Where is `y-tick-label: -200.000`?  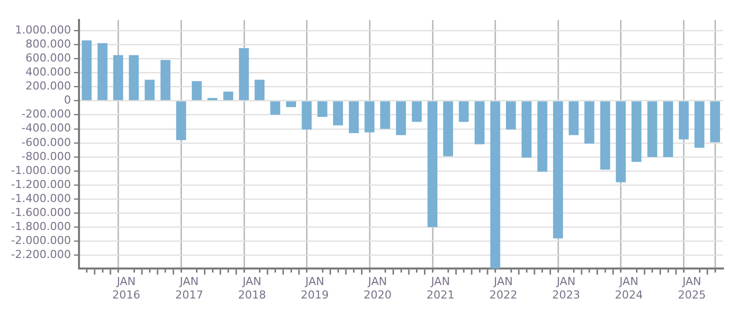
y-tick-label: -200.000 is located at coordinates (46, 114).